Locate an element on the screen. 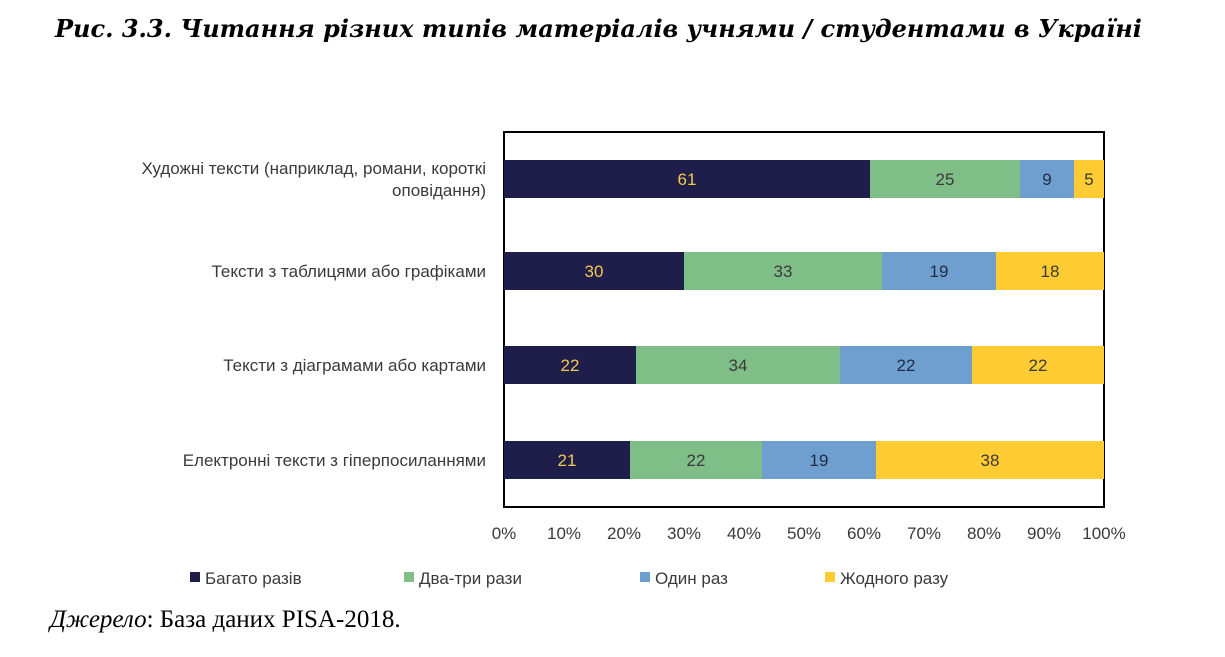 This screenshot has width=1225, height=657. source-note: Джерело: База даних PISA-2018. is located at coordinates (225, 620).